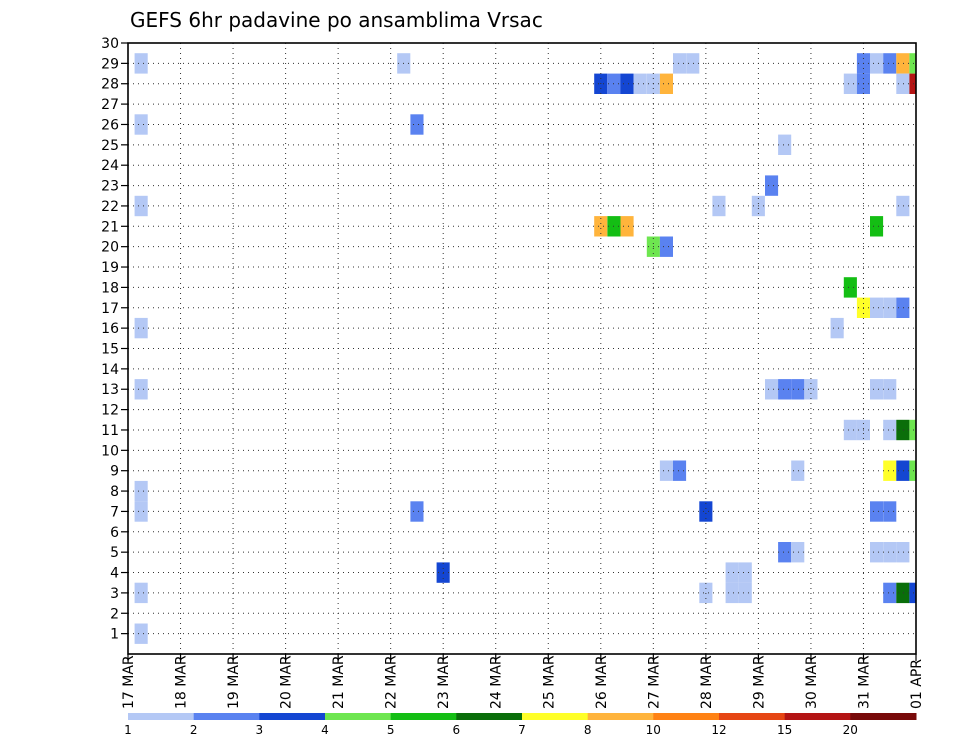 The image size is (960, 746). I want to click on y-tick-label: 14, so click(110, 370).